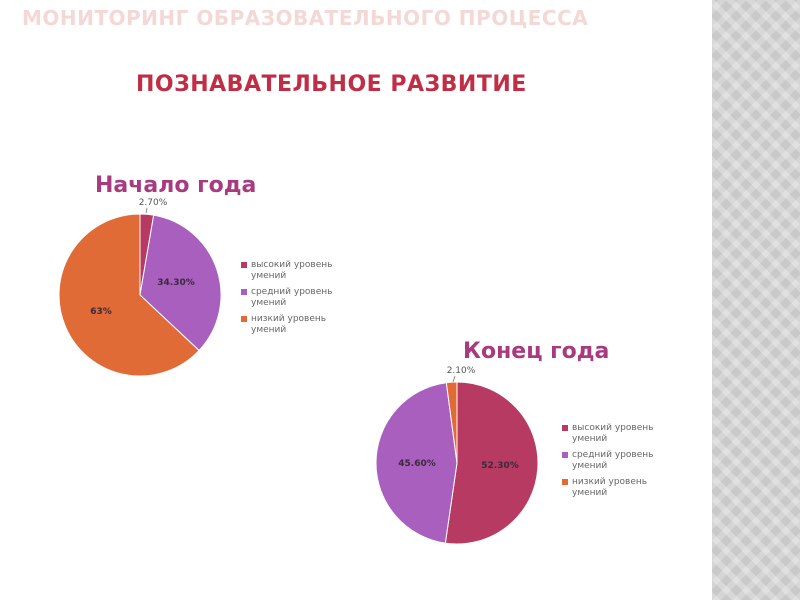  I want to click on pie-slice-high, so click(491, 463).